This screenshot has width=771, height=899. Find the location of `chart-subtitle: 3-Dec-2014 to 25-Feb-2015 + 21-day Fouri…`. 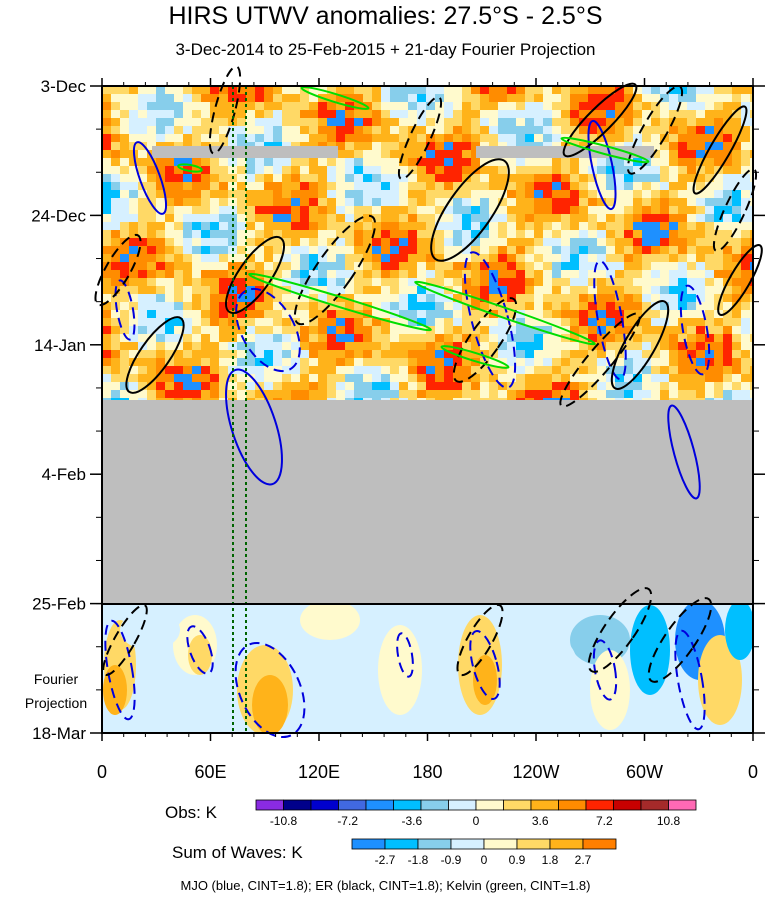

chart-subtitle: 3-Dec-2014 to 25-Feb-2015 + 21-day Fouri… is located at coordinates (385, 49).